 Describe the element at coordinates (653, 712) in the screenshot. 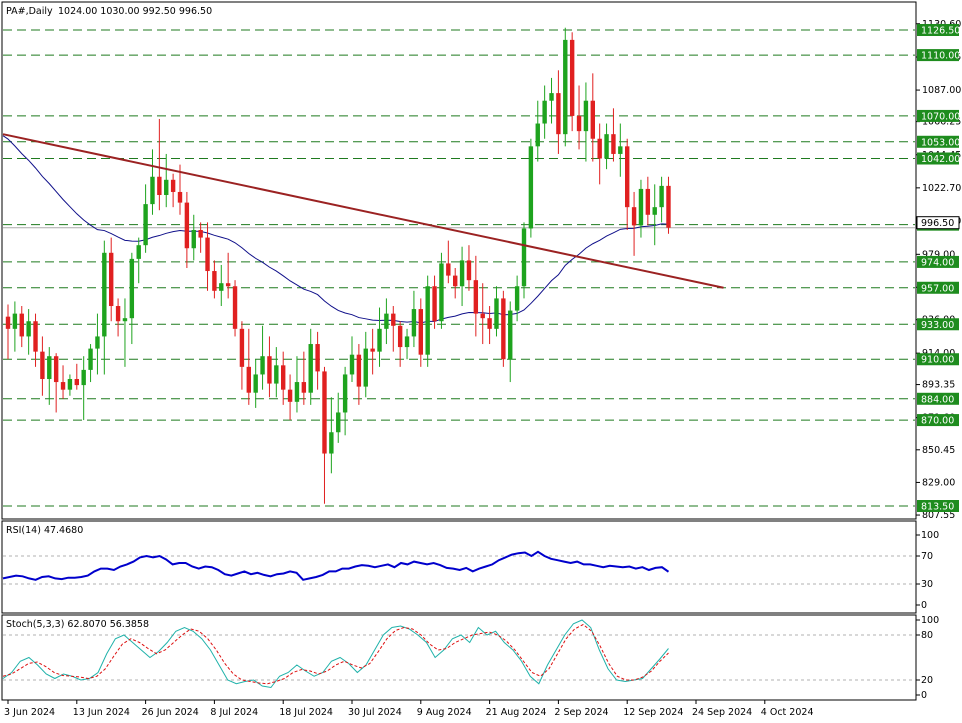

I see `time-tick-label: 12 Sep 2024` at that location.